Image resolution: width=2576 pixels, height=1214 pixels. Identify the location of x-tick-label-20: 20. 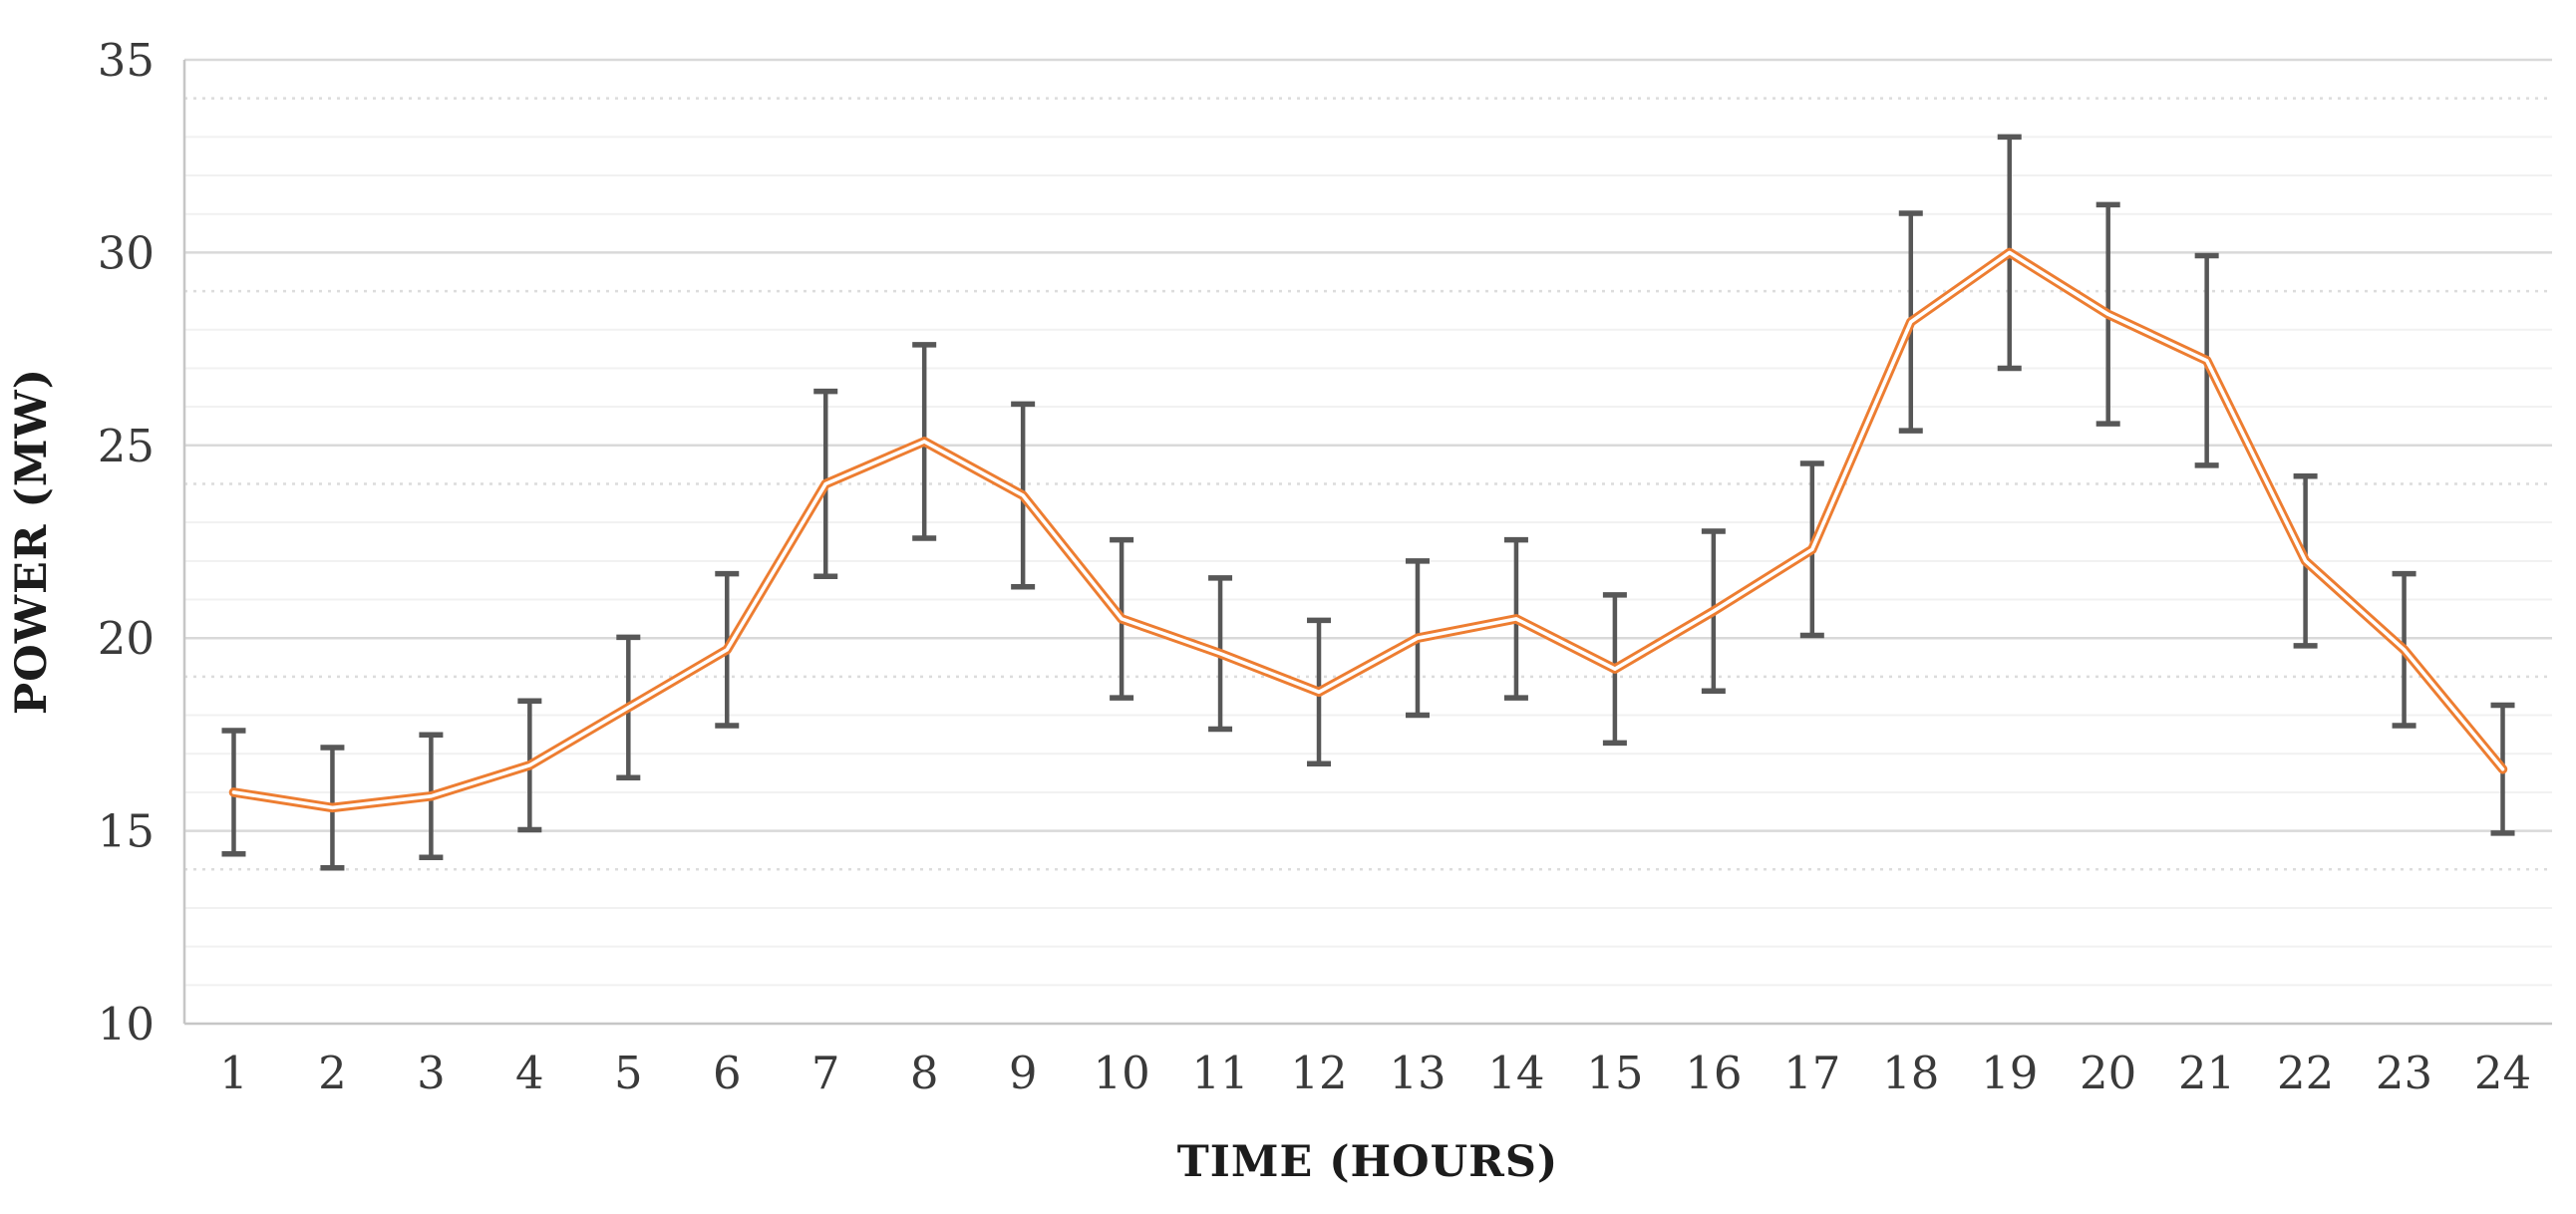
(2108, 1073).